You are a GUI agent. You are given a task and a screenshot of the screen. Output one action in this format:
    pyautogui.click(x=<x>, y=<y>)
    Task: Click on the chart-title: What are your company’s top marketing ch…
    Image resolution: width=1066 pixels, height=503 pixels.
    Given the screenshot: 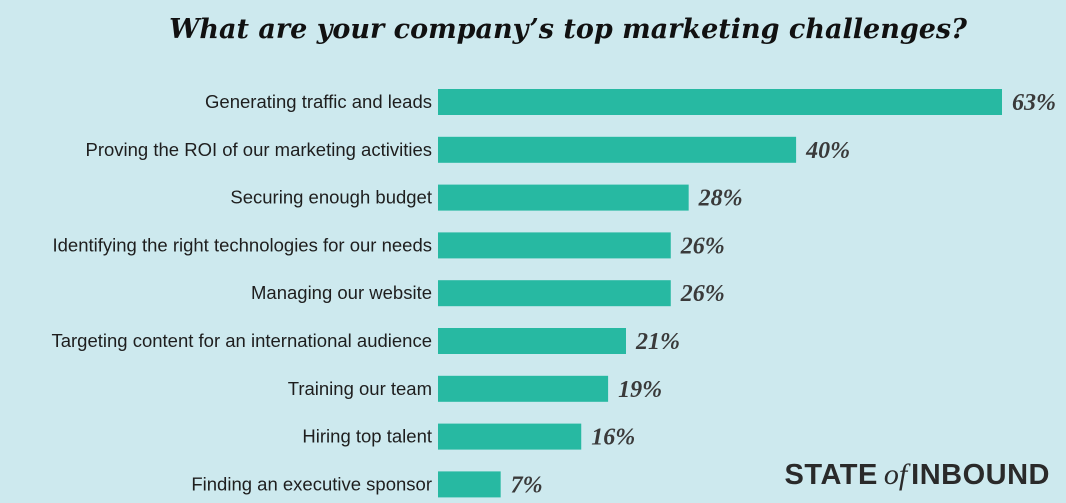 What is the action you would take?
    pyautogui.click(x=568, y=29)
    